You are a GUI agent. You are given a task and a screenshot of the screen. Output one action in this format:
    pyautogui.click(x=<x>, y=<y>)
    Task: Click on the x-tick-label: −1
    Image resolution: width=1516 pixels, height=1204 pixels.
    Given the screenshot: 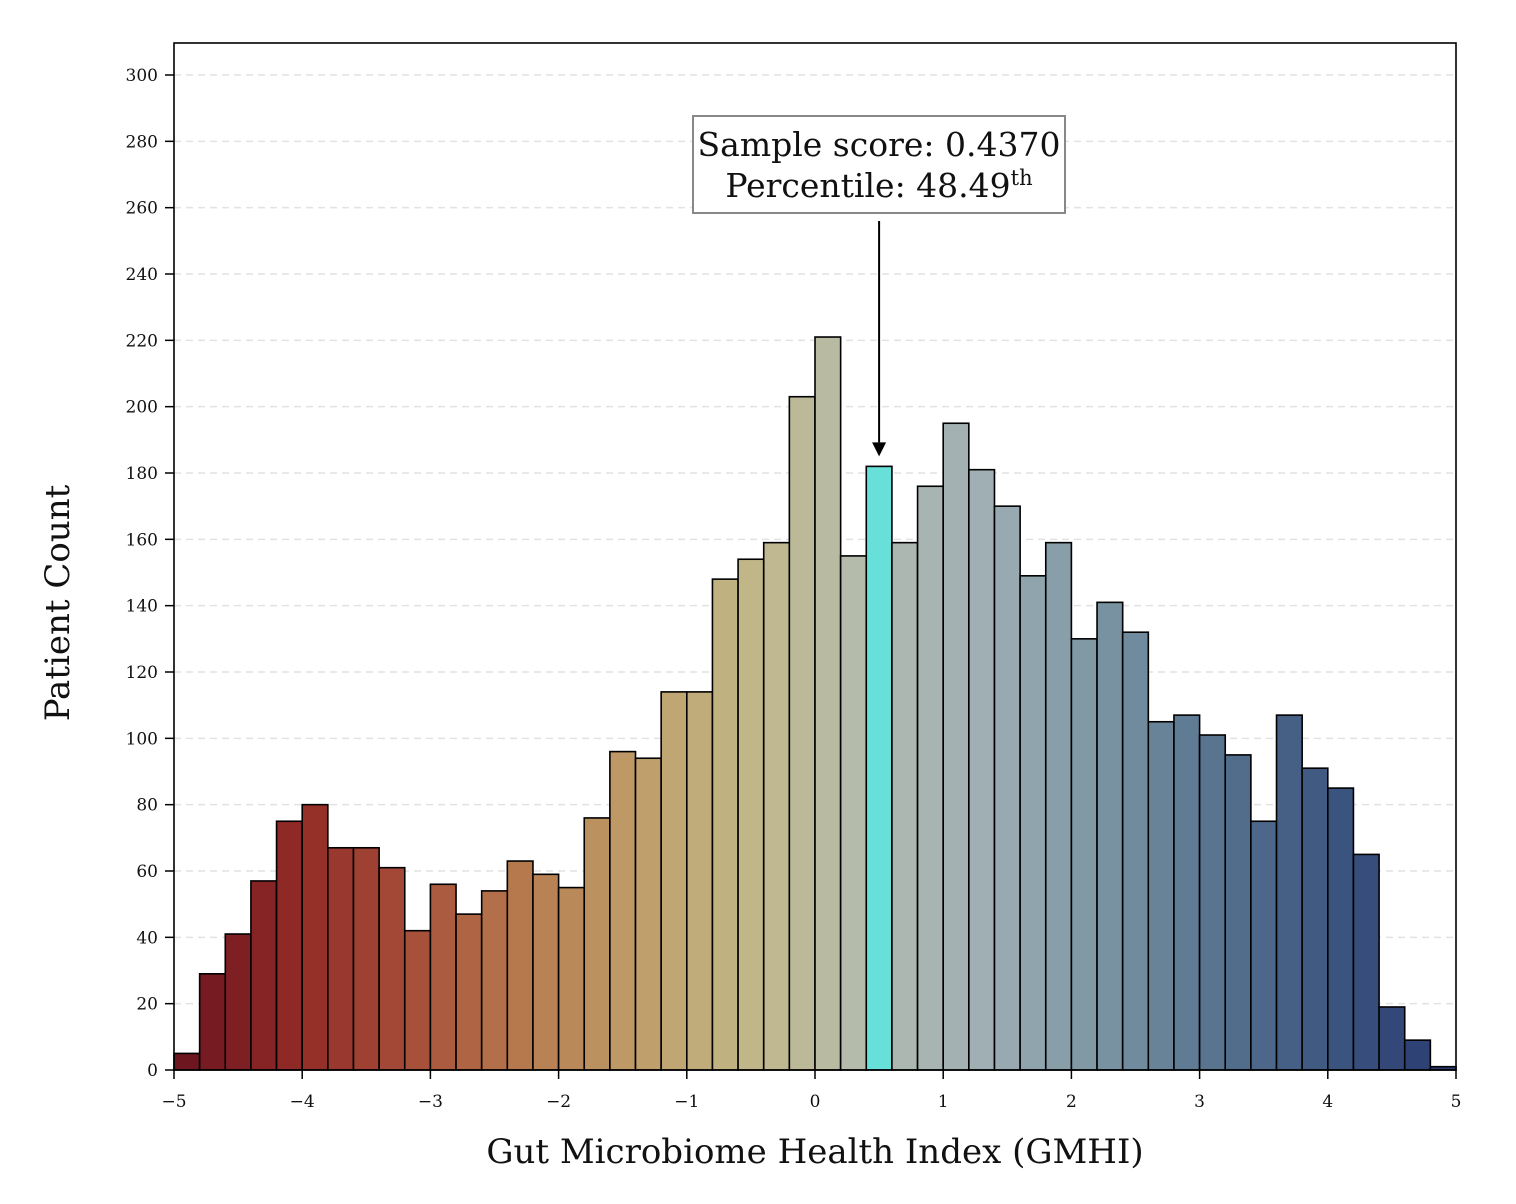 What is the action you would take?
    pyautogui.click(x=686, y=1102)
    